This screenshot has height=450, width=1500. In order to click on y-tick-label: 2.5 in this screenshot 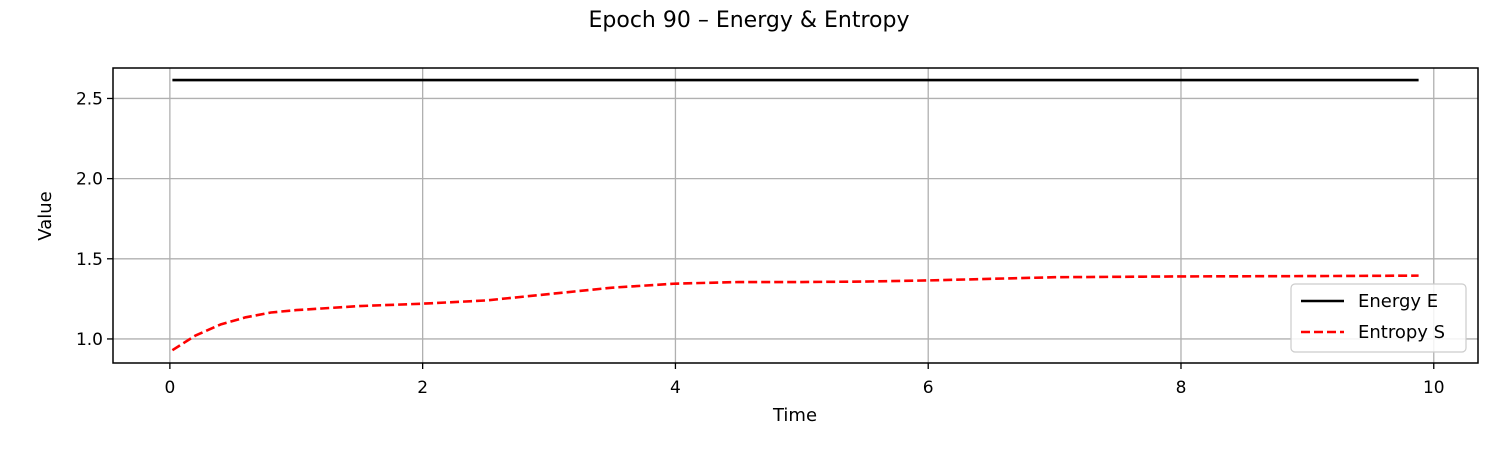, I will do `click(89, 99)`.